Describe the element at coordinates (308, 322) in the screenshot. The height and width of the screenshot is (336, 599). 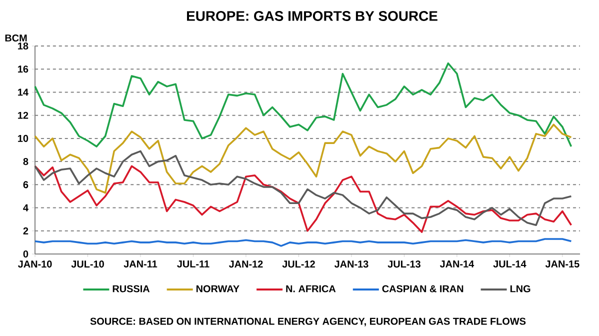
I see `source-note: SOURCE: BASED ON INTERNATIONAL ENERGY AGENCY, EUROPEAN GAS TRADE FLOWS` at that location.